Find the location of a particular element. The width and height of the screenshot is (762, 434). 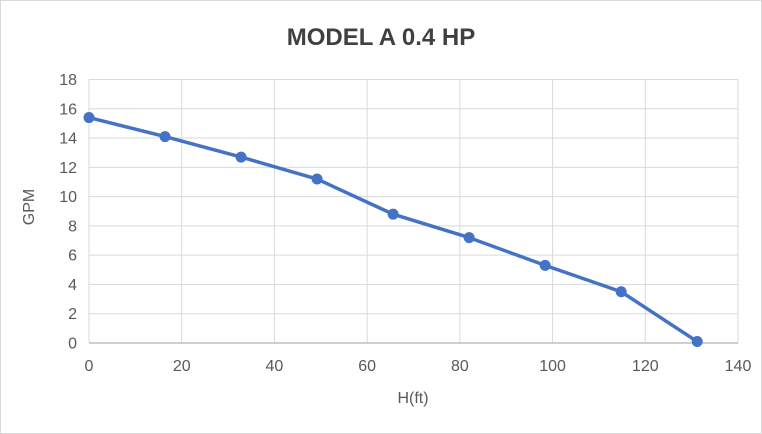

y-tick-label: 10 is located at coordinates (68, 197).